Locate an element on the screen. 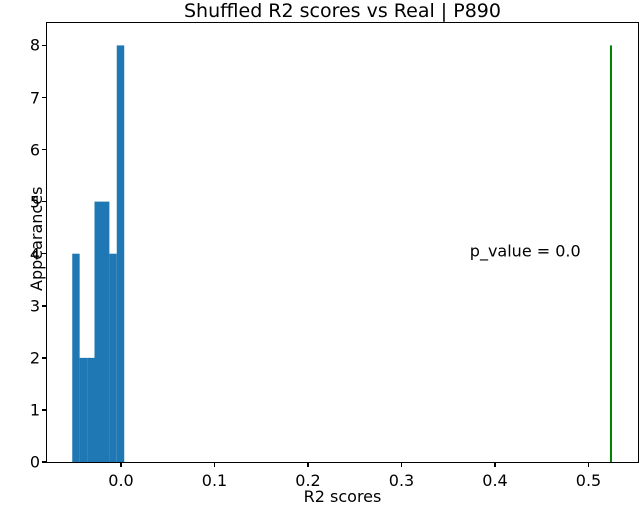  x-tick-label: 0.1 is located at coordinates (214, 480).